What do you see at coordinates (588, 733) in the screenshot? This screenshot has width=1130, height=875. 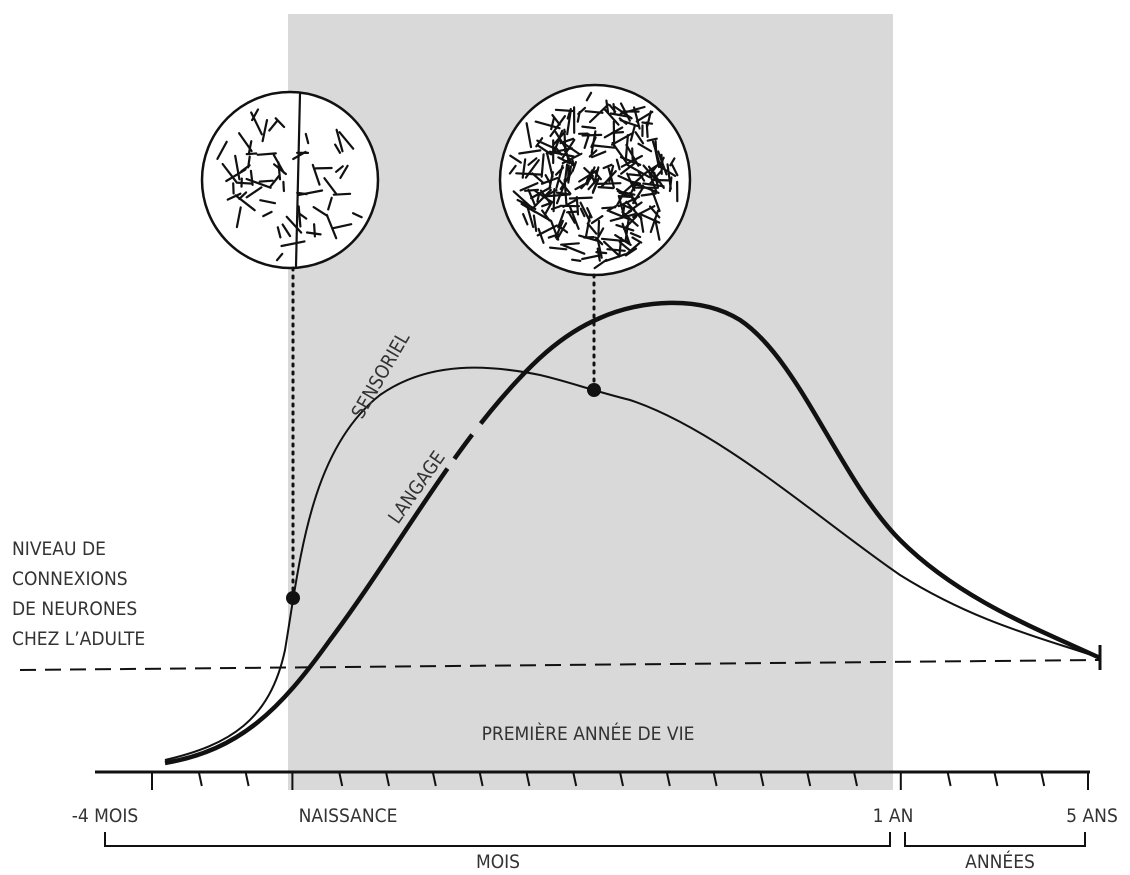 I see `band-label: PREMIÈRE ANNÉE DE VIE` at bounding box center [588, 733].